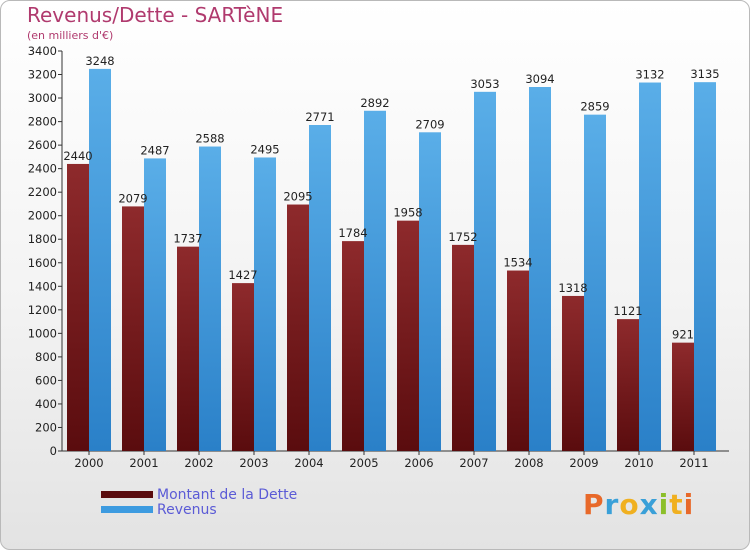 The height and width of the screenshot is (550, 750). Describe the element at coordinates (46, 357) in the screenshot. I see `y-tick-label: 800` at that location.